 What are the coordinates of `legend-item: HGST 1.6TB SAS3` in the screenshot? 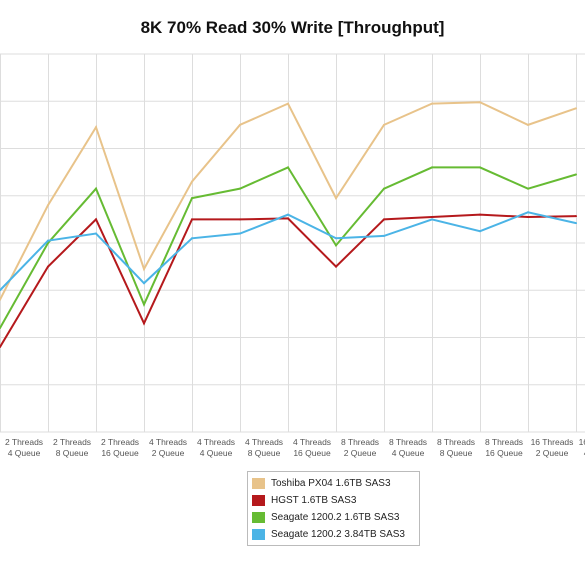 It's located at (333, 500).